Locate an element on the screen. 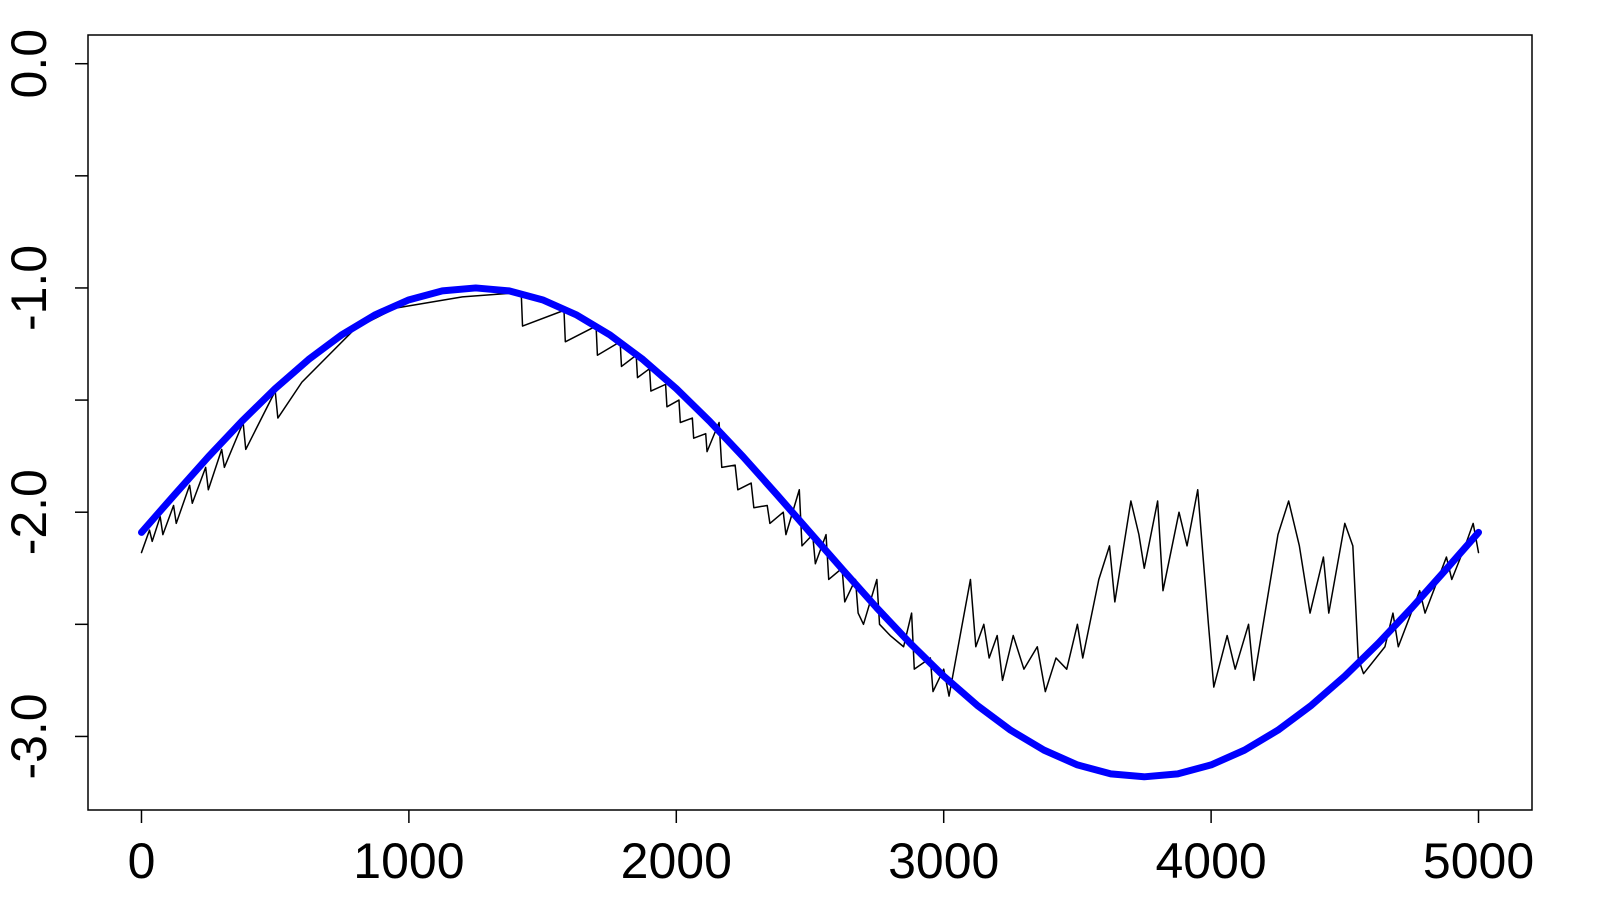 The image size is (1600, 900). x-tick-label: 3000 is located at coordinates (943, 861).